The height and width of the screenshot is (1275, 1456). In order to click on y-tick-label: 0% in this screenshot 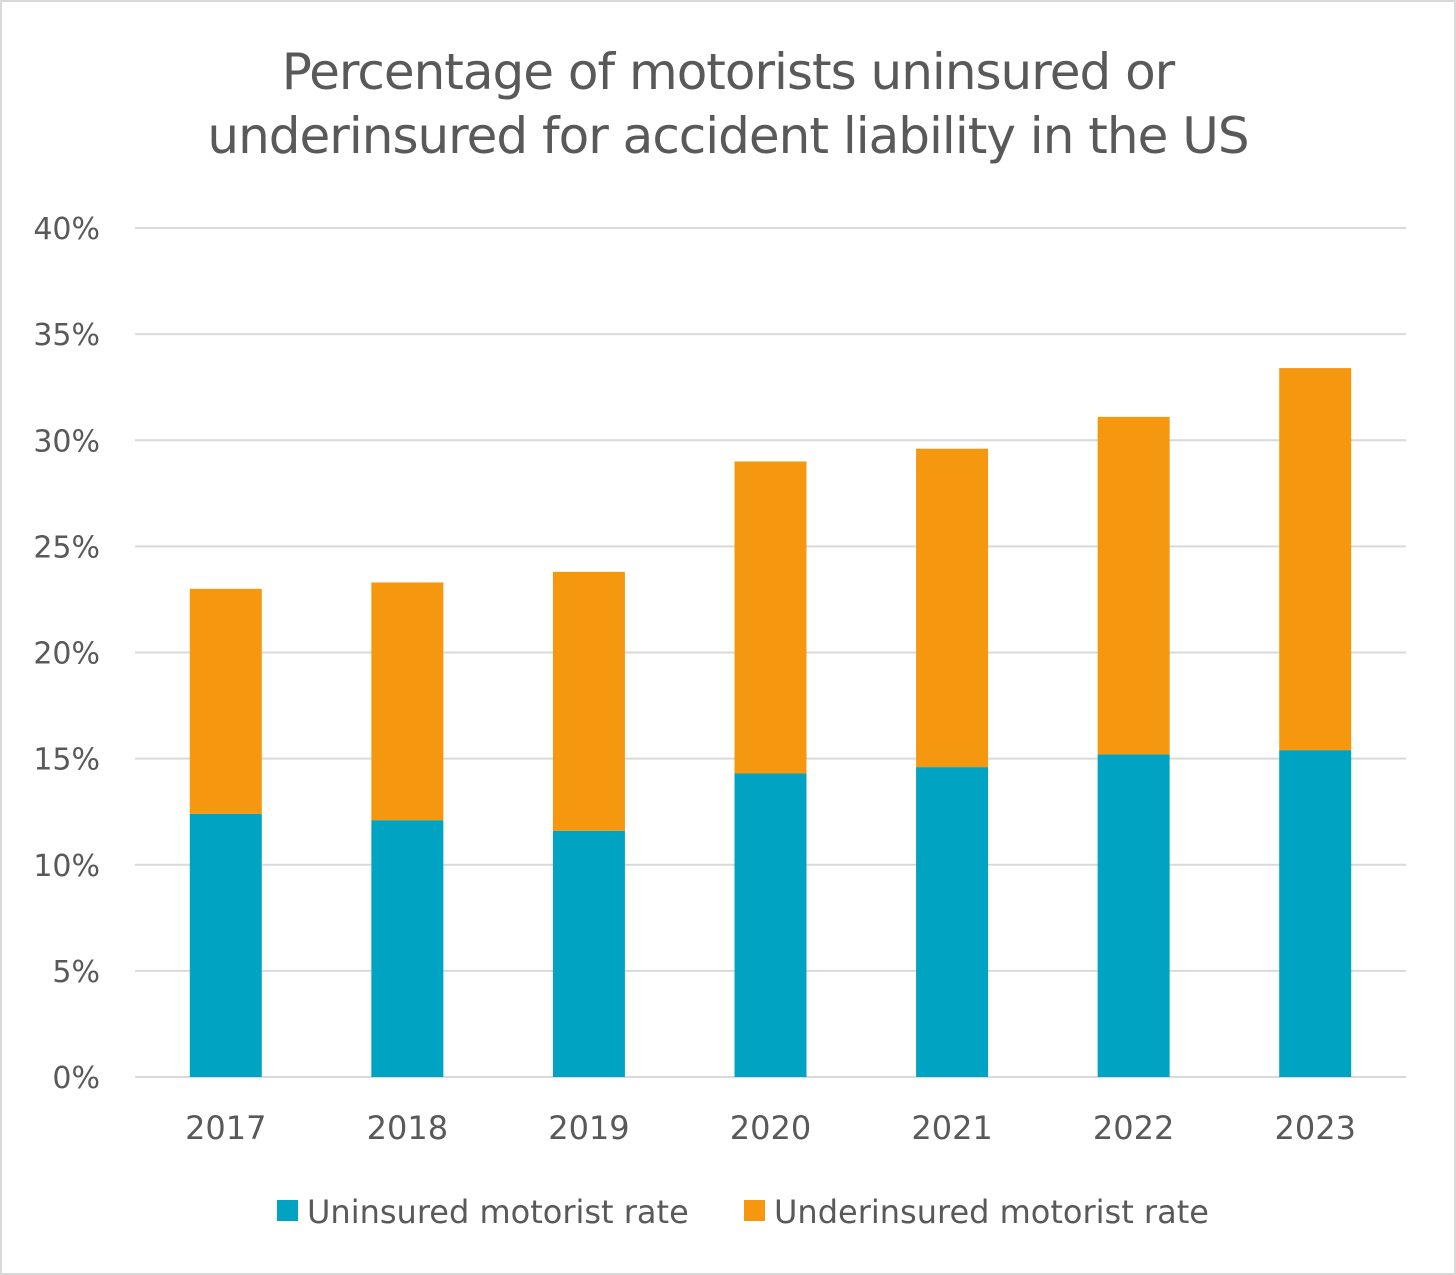, I will do `click(76, 1078)`.